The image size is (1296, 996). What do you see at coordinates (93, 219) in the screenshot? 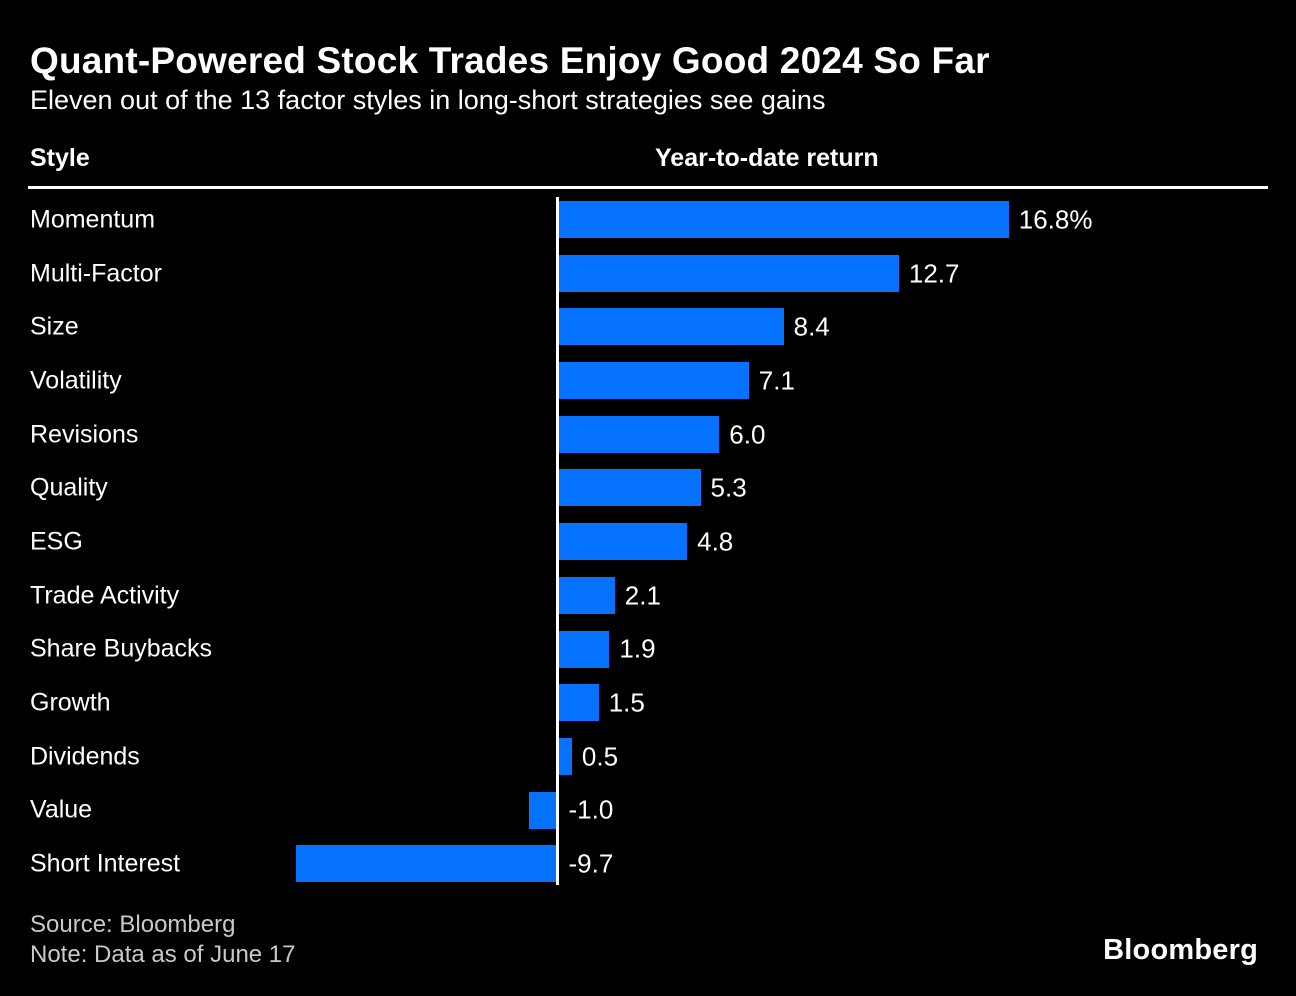
I see `style-label: Momentum` at bounding box center [93, 219].